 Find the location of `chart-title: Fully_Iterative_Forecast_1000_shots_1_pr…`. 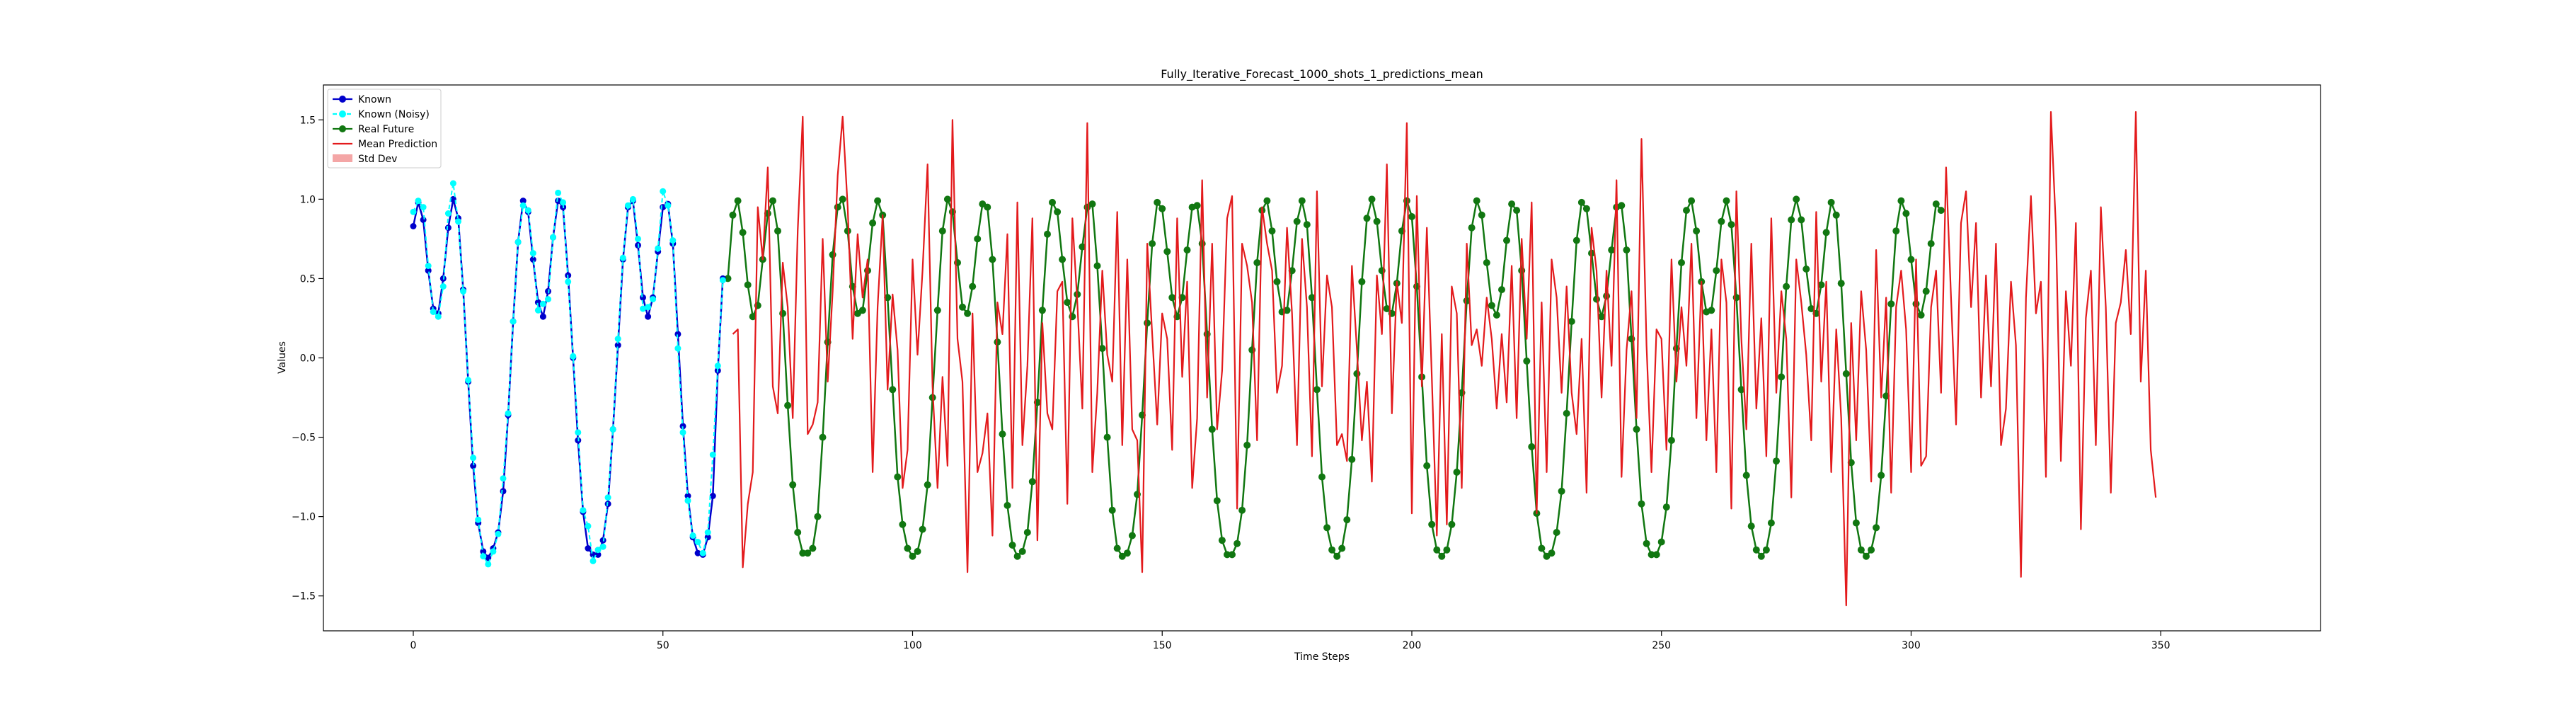

chart-title: Fully_Iterative_Forecast_1000_shots_1_pr… is located at coordinates (1322, 74).